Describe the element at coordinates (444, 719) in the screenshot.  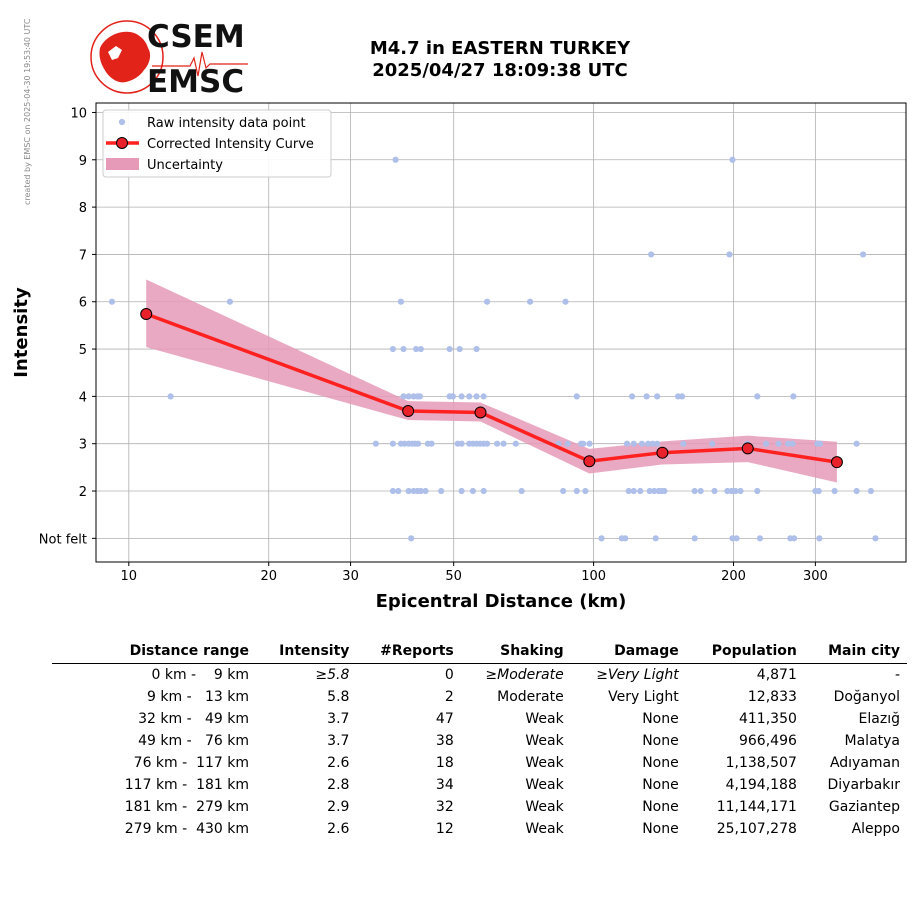
I see `table-cell-reports: 47` at that location.